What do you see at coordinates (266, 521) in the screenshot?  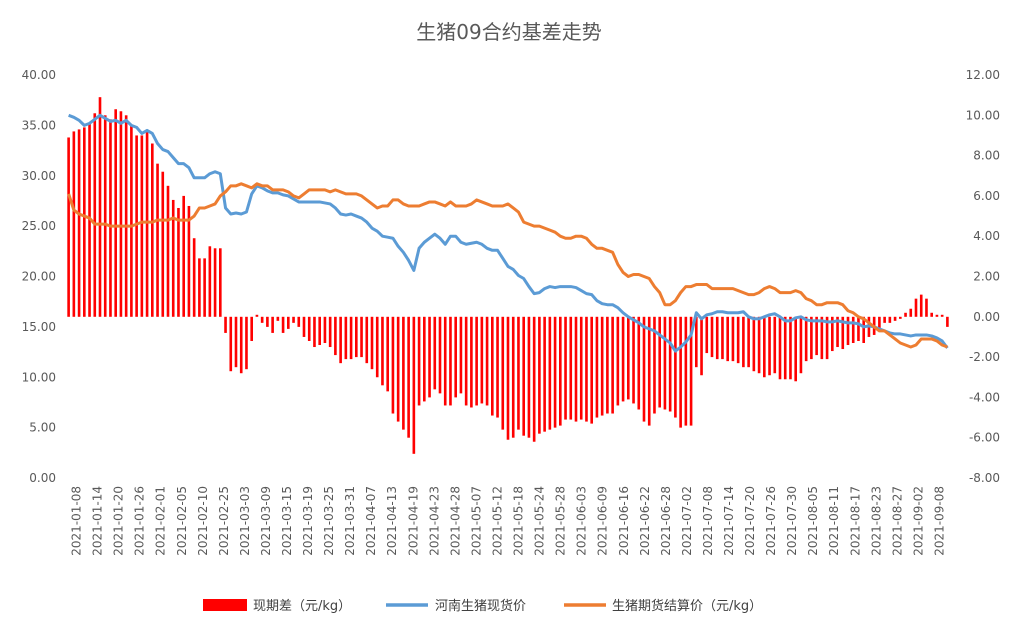 I see `x-tick-label: 2021-03-09` at bounding box center [266, 521].